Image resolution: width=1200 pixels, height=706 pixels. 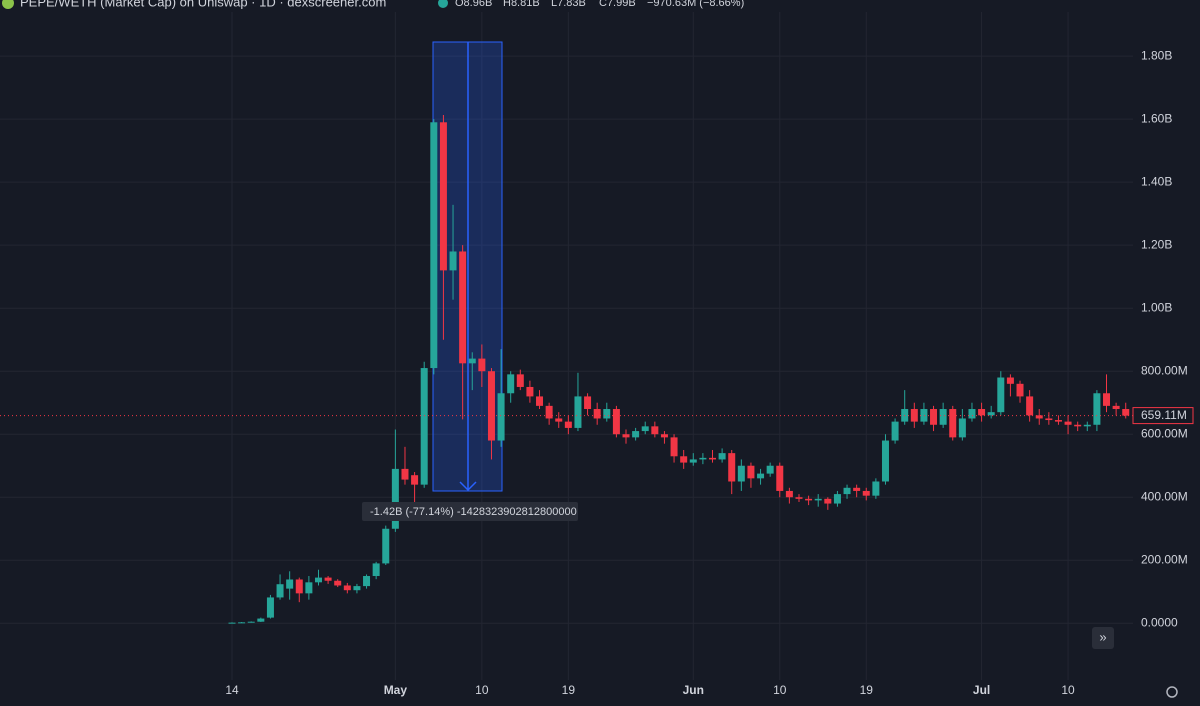 I want to click on measure-arrowhead, so click(x=468, y=486).